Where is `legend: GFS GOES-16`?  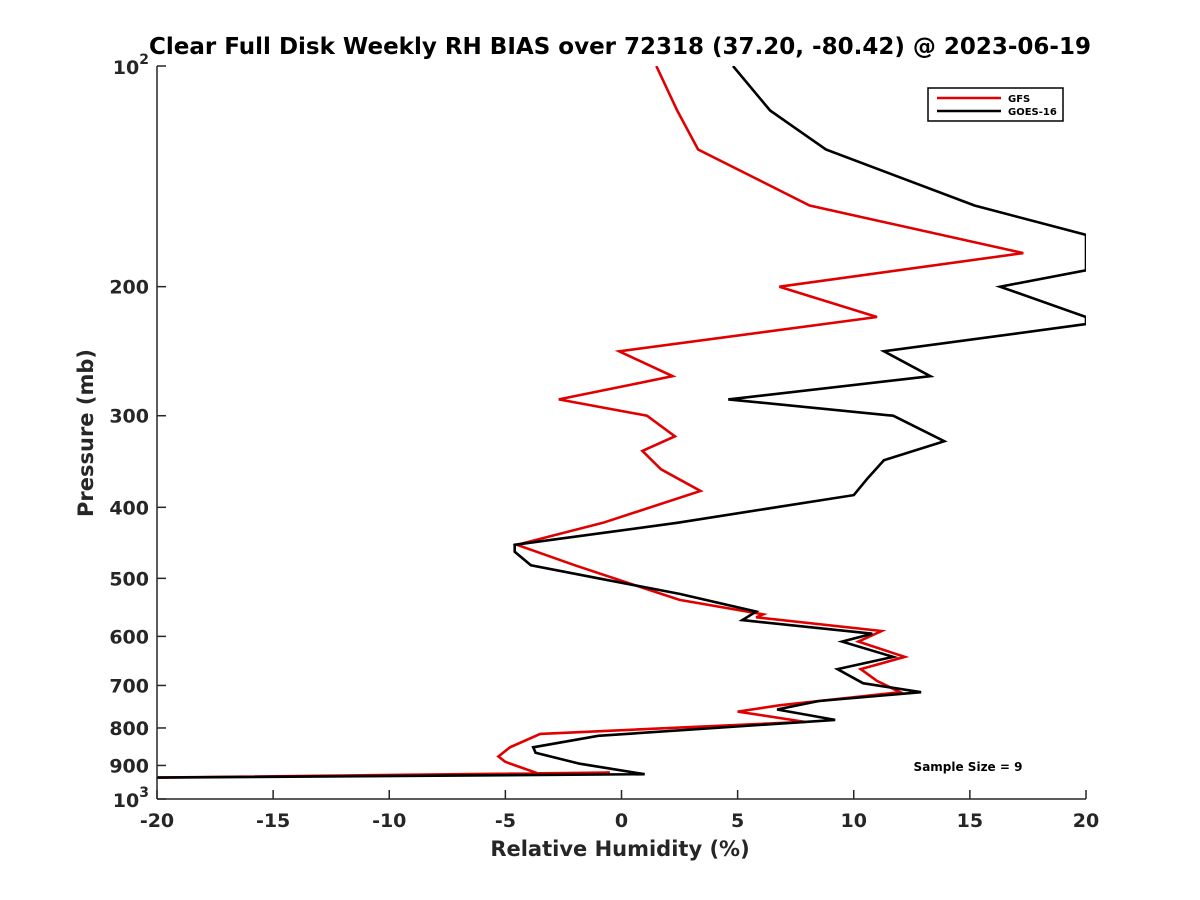 legend: GFS GOES-16 is located at coordinates (995, 104).